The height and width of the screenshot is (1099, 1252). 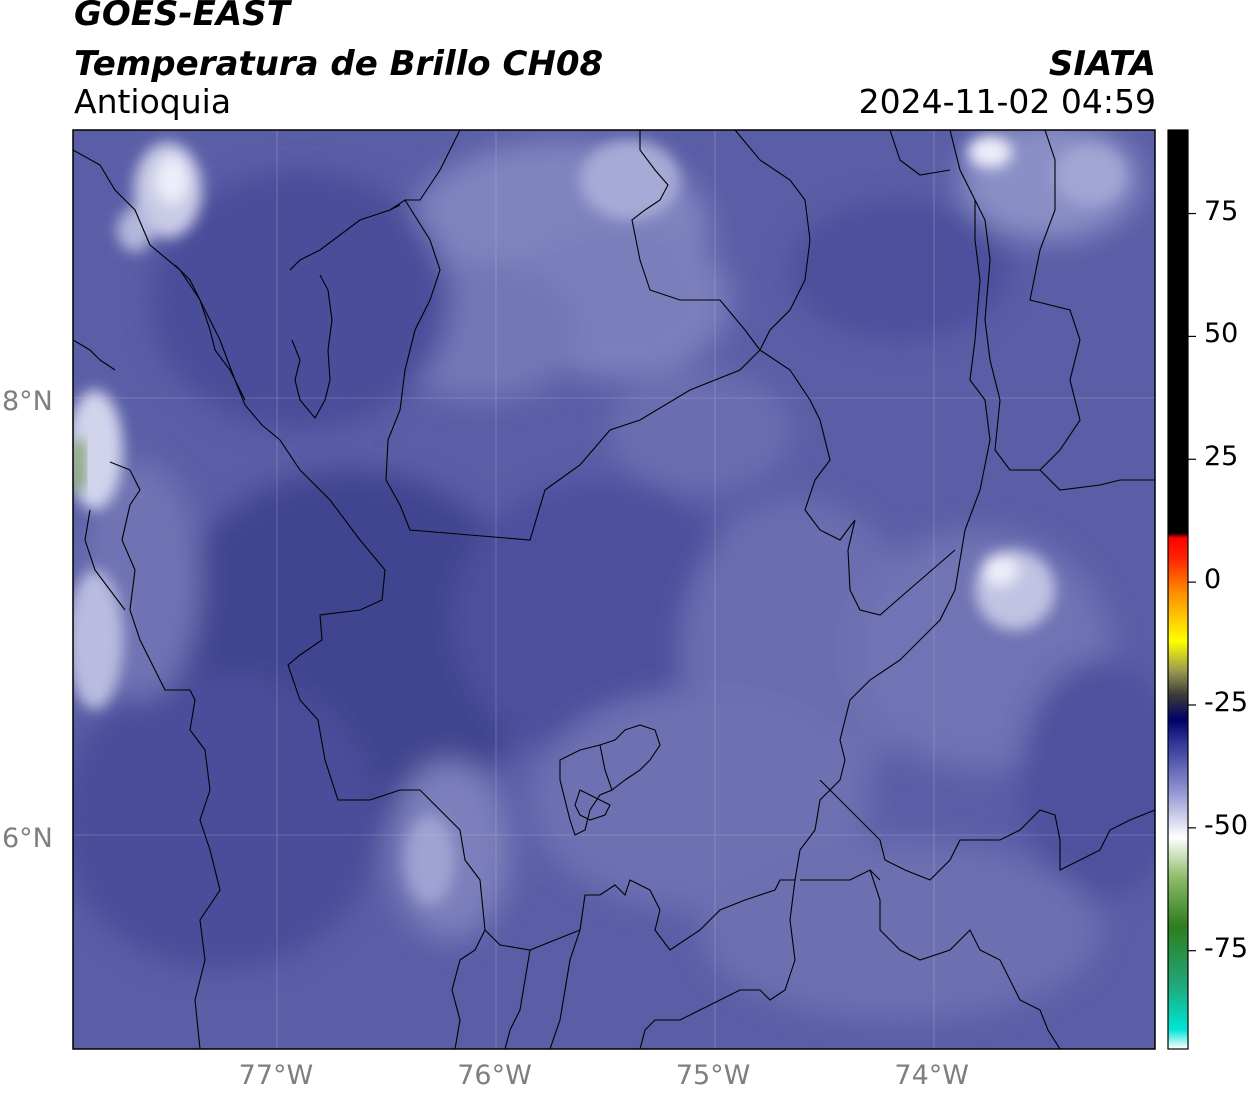 I want to click on colorbar-ticks, so click(x=1192, y=582).